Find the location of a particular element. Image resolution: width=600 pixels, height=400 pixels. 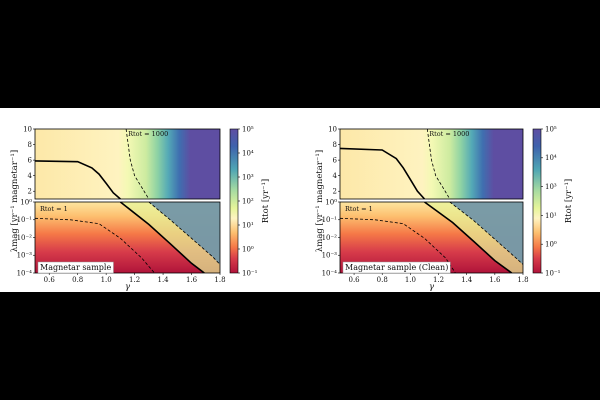

sample-label: Magnetar sample (Clean) is located at coordinates (396, 267).